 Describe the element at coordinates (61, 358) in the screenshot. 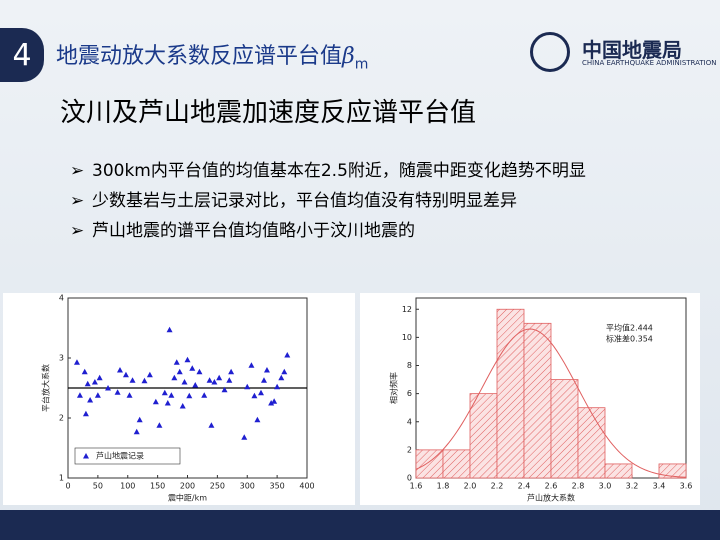

I see `y-tick-label: 3` at that location.